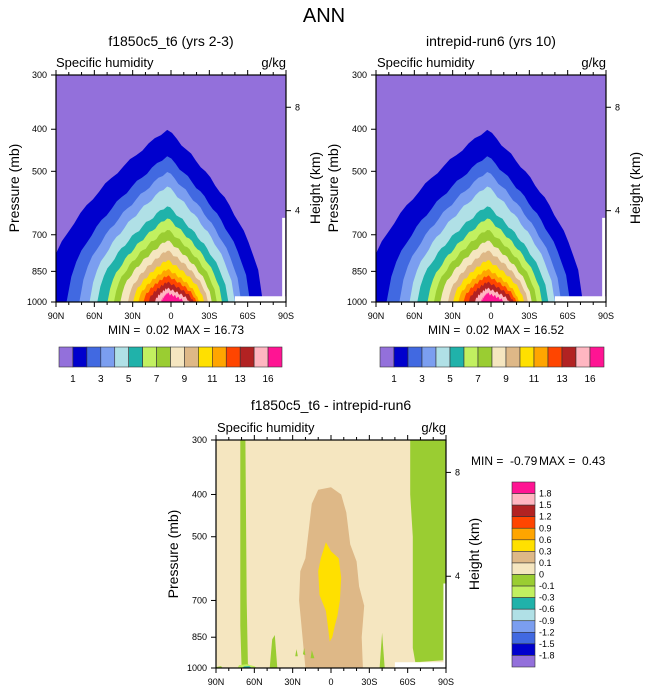 The width and height of the screenshot is (648, 694). What do you see at coordinates (247, 554) in the screenshot?
I see `region-neg-0.1-to-0-north` at bounding box center [247, 554].